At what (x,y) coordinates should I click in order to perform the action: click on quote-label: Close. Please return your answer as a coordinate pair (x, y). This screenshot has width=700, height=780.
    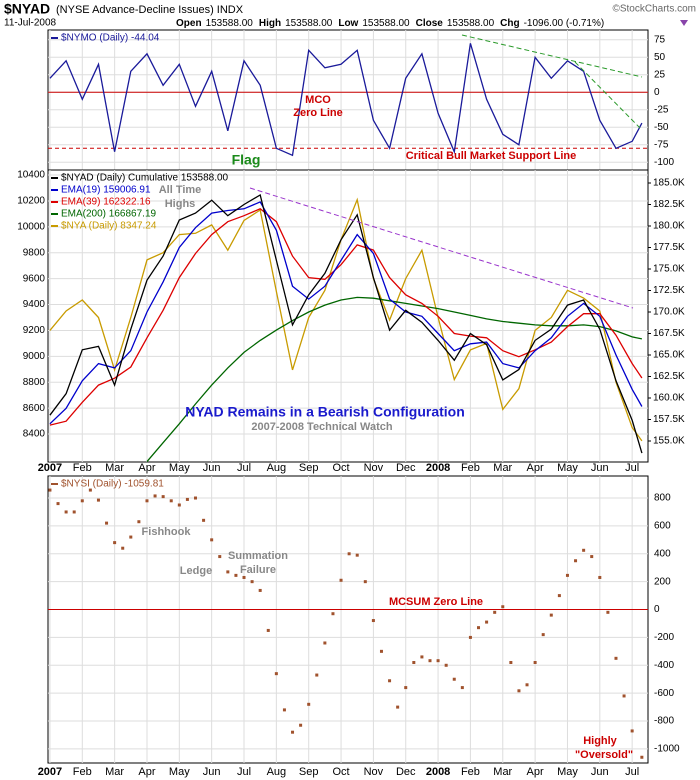
    Looking at the image, I should click on (430, 23).